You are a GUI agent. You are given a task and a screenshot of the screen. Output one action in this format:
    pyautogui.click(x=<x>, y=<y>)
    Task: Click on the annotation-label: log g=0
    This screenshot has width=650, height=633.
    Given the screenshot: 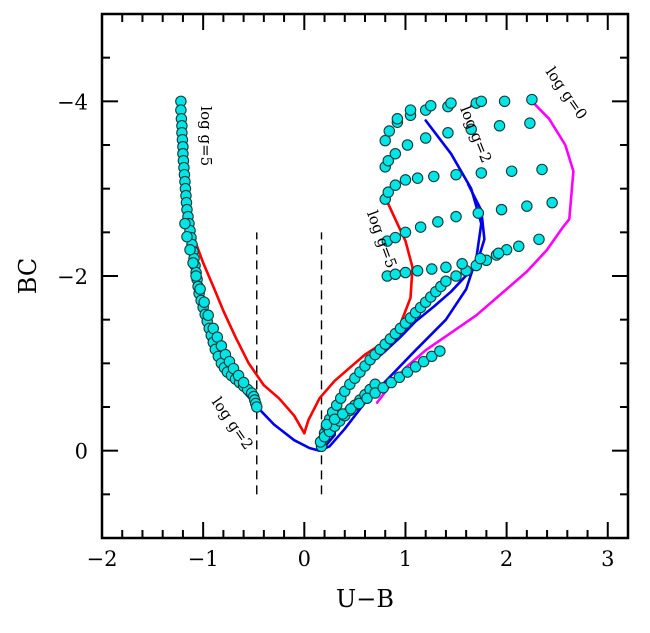 What is the action you would take?
    pyautogui.click(x=566, y=93)
    